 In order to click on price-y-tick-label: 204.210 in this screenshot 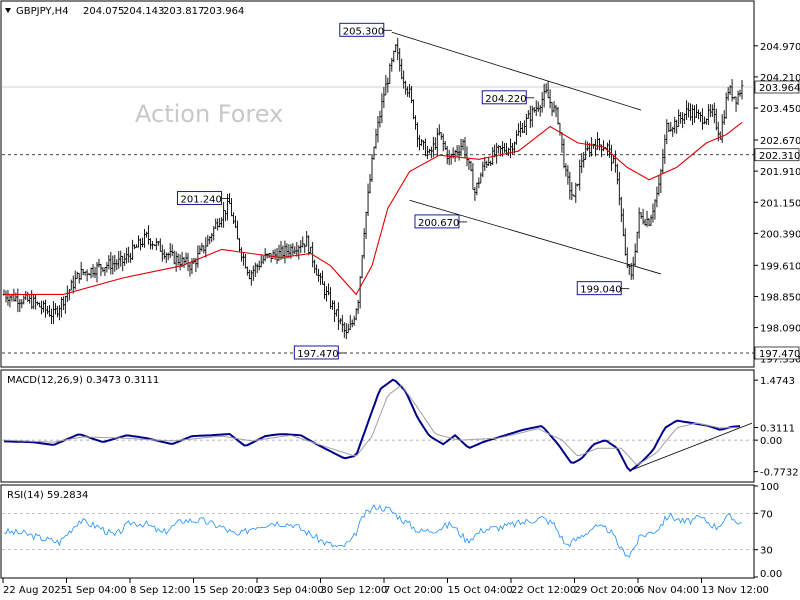, I will do `click(780, 78)`.